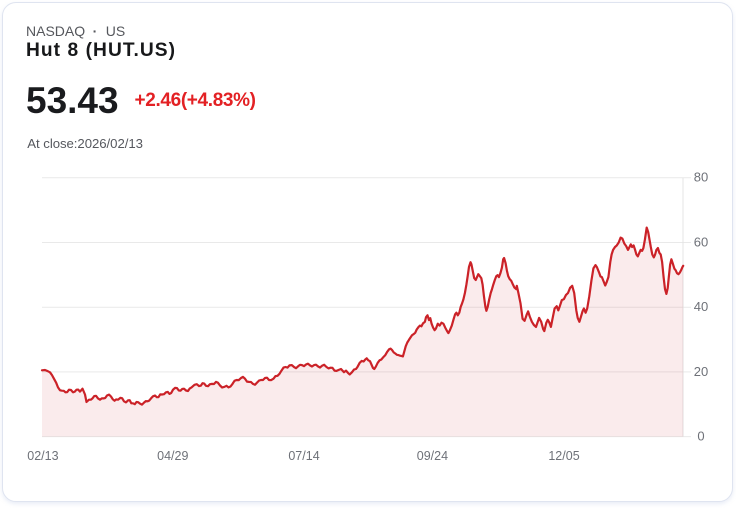  Describe the element at coordinates (701, 306) in the screenshot. I see `svg-text: 40` at that location.